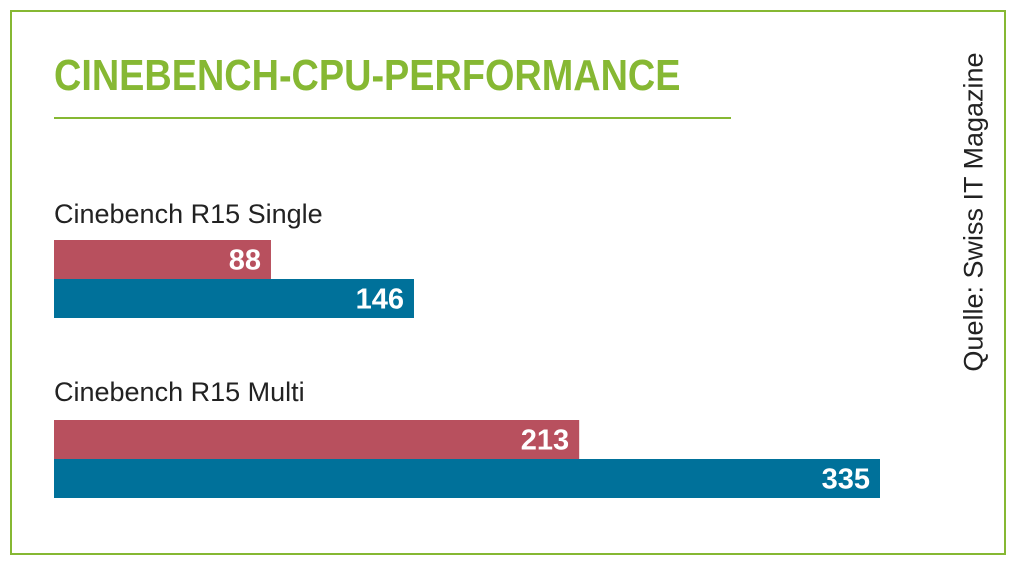 The width and height of the screenshot is (1019, 563). Describe the element at coordinates (380, 300) in the screenshot. I see `bar-value-label: 146` at that location.